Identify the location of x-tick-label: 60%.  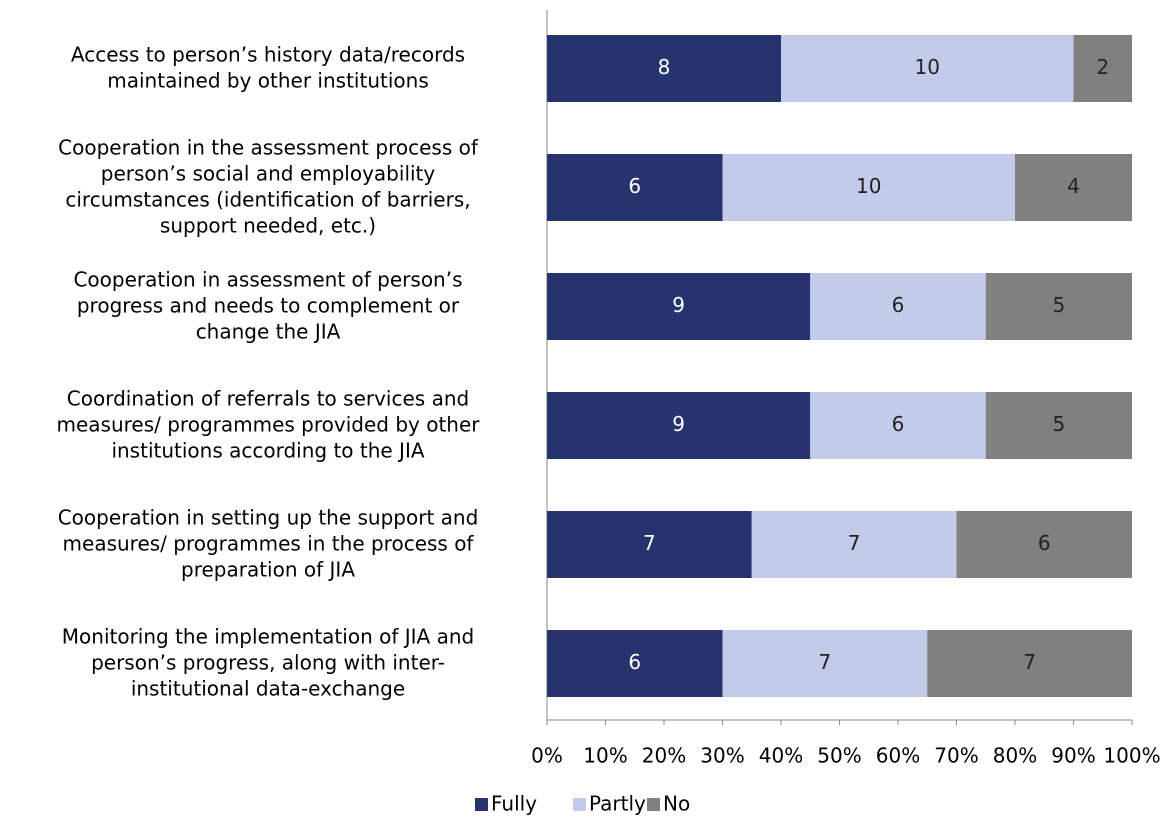
(898, 756).